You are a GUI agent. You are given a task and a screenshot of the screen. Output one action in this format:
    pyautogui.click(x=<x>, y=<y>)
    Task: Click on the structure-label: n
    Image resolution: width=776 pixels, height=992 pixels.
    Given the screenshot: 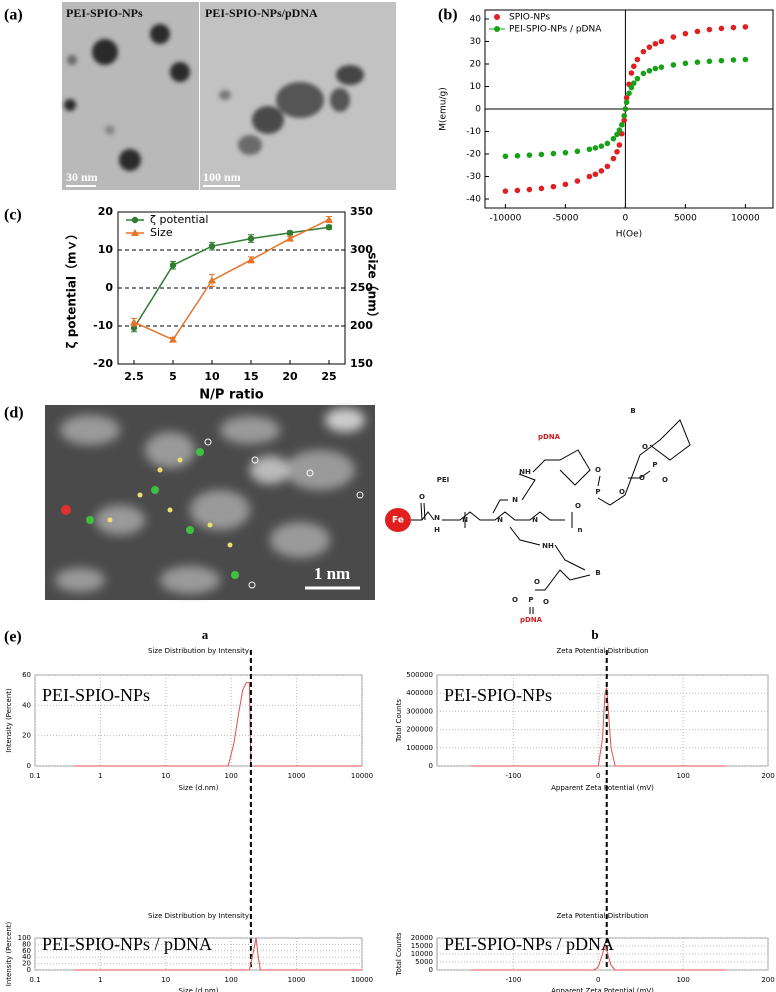 What is the action you would take?
    pyautogui.click(x=580, y=530)
    